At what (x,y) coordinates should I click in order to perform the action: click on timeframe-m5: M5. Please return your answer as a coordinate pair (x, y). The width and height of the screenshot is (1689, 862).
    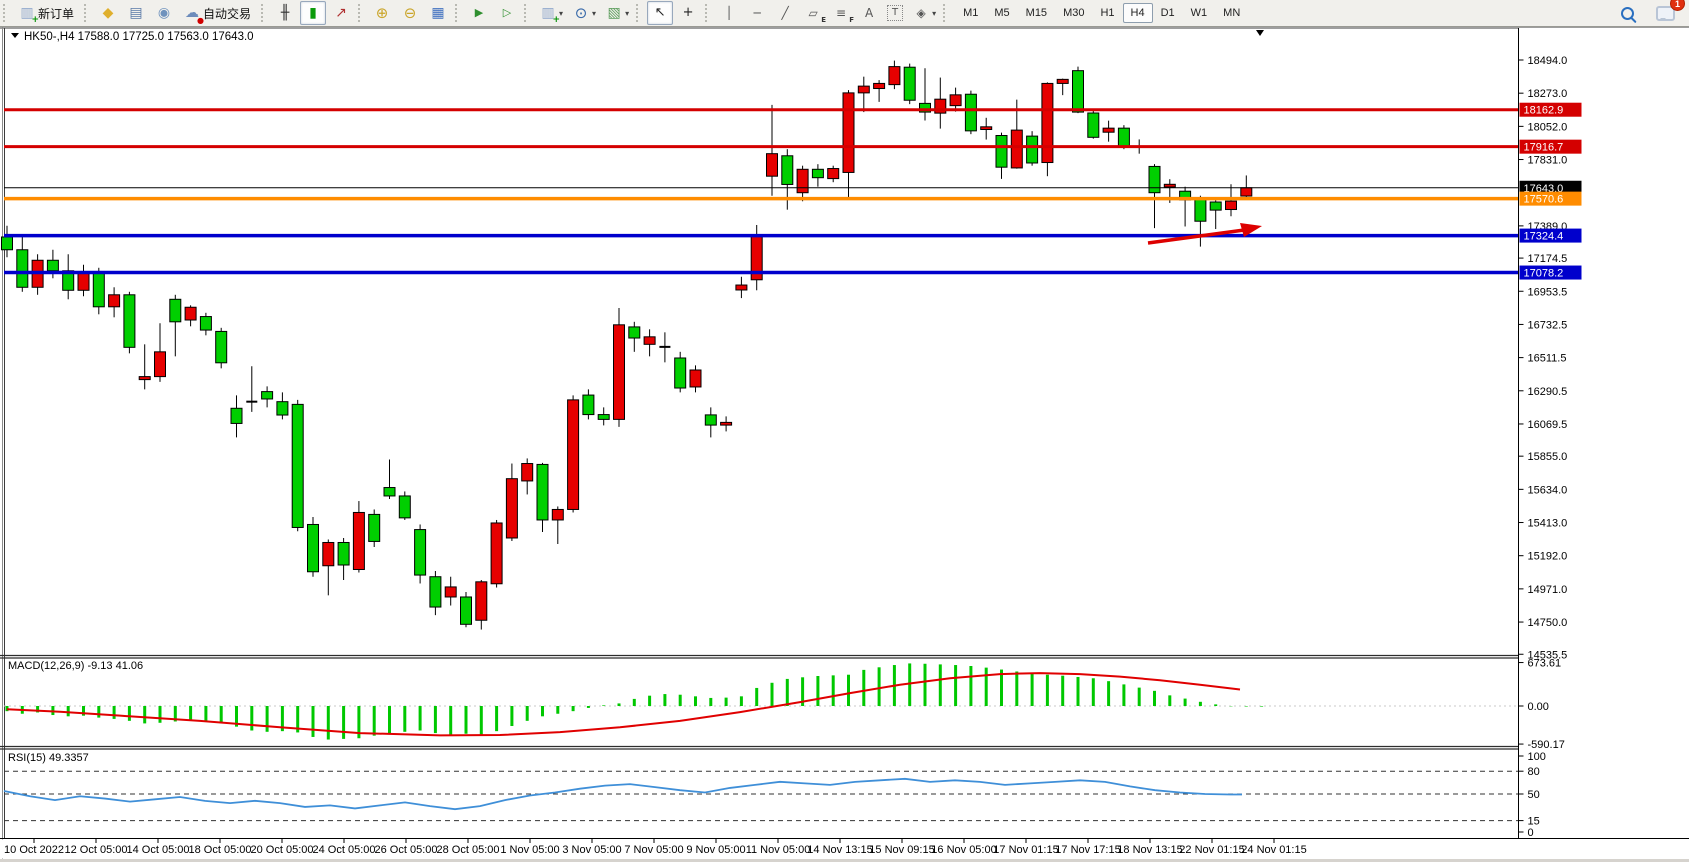
    Looking at the image, I should click on (1002, 13).